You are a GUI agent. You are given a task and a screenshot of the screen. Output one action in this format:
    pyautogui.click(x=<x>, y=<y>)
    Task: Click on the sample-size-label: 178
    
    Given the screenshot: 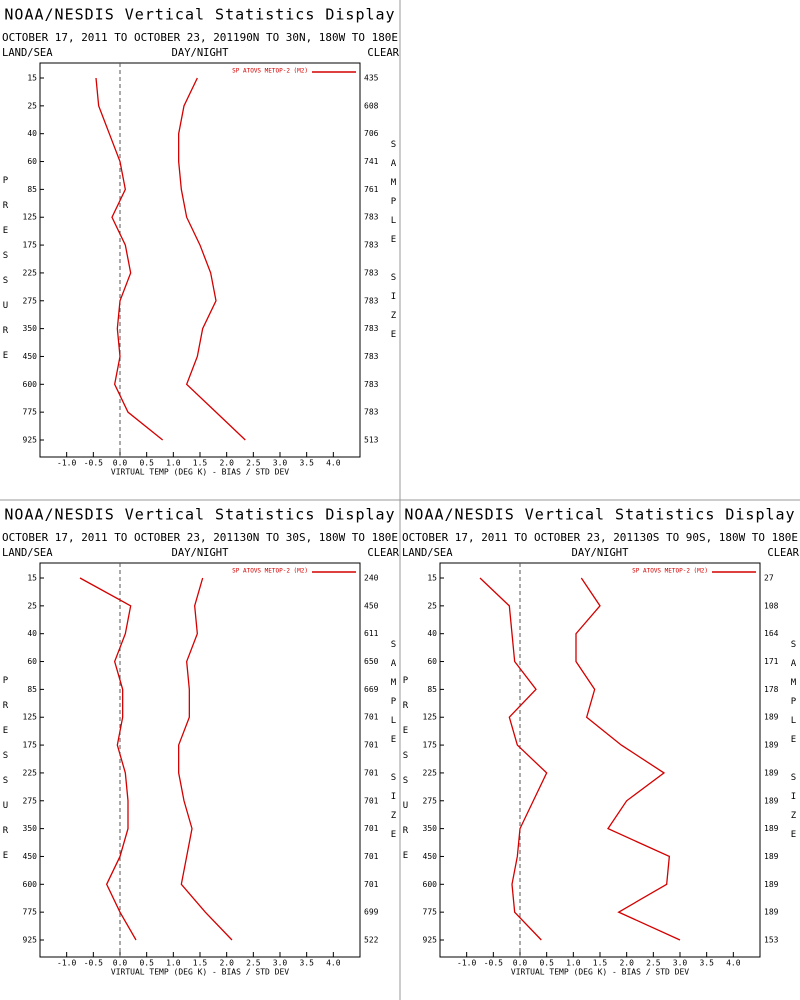 What is the action you would take?
    pyautogui.click(x=771, y=689)
    